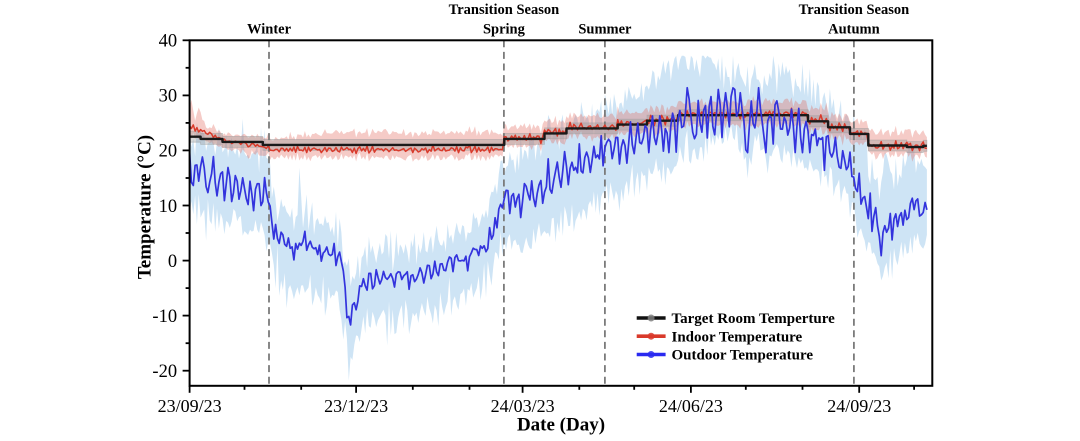  Describe the element at coordinates (743, 356) in the screenshot. I see `svg-text: Outdoor Temperature` at that location.